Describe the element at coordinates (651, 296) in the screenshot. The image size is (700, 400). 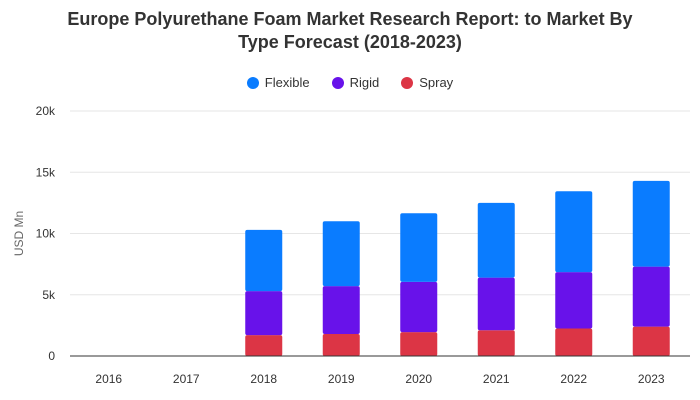
I see `bar-rigid-2023` at that location.